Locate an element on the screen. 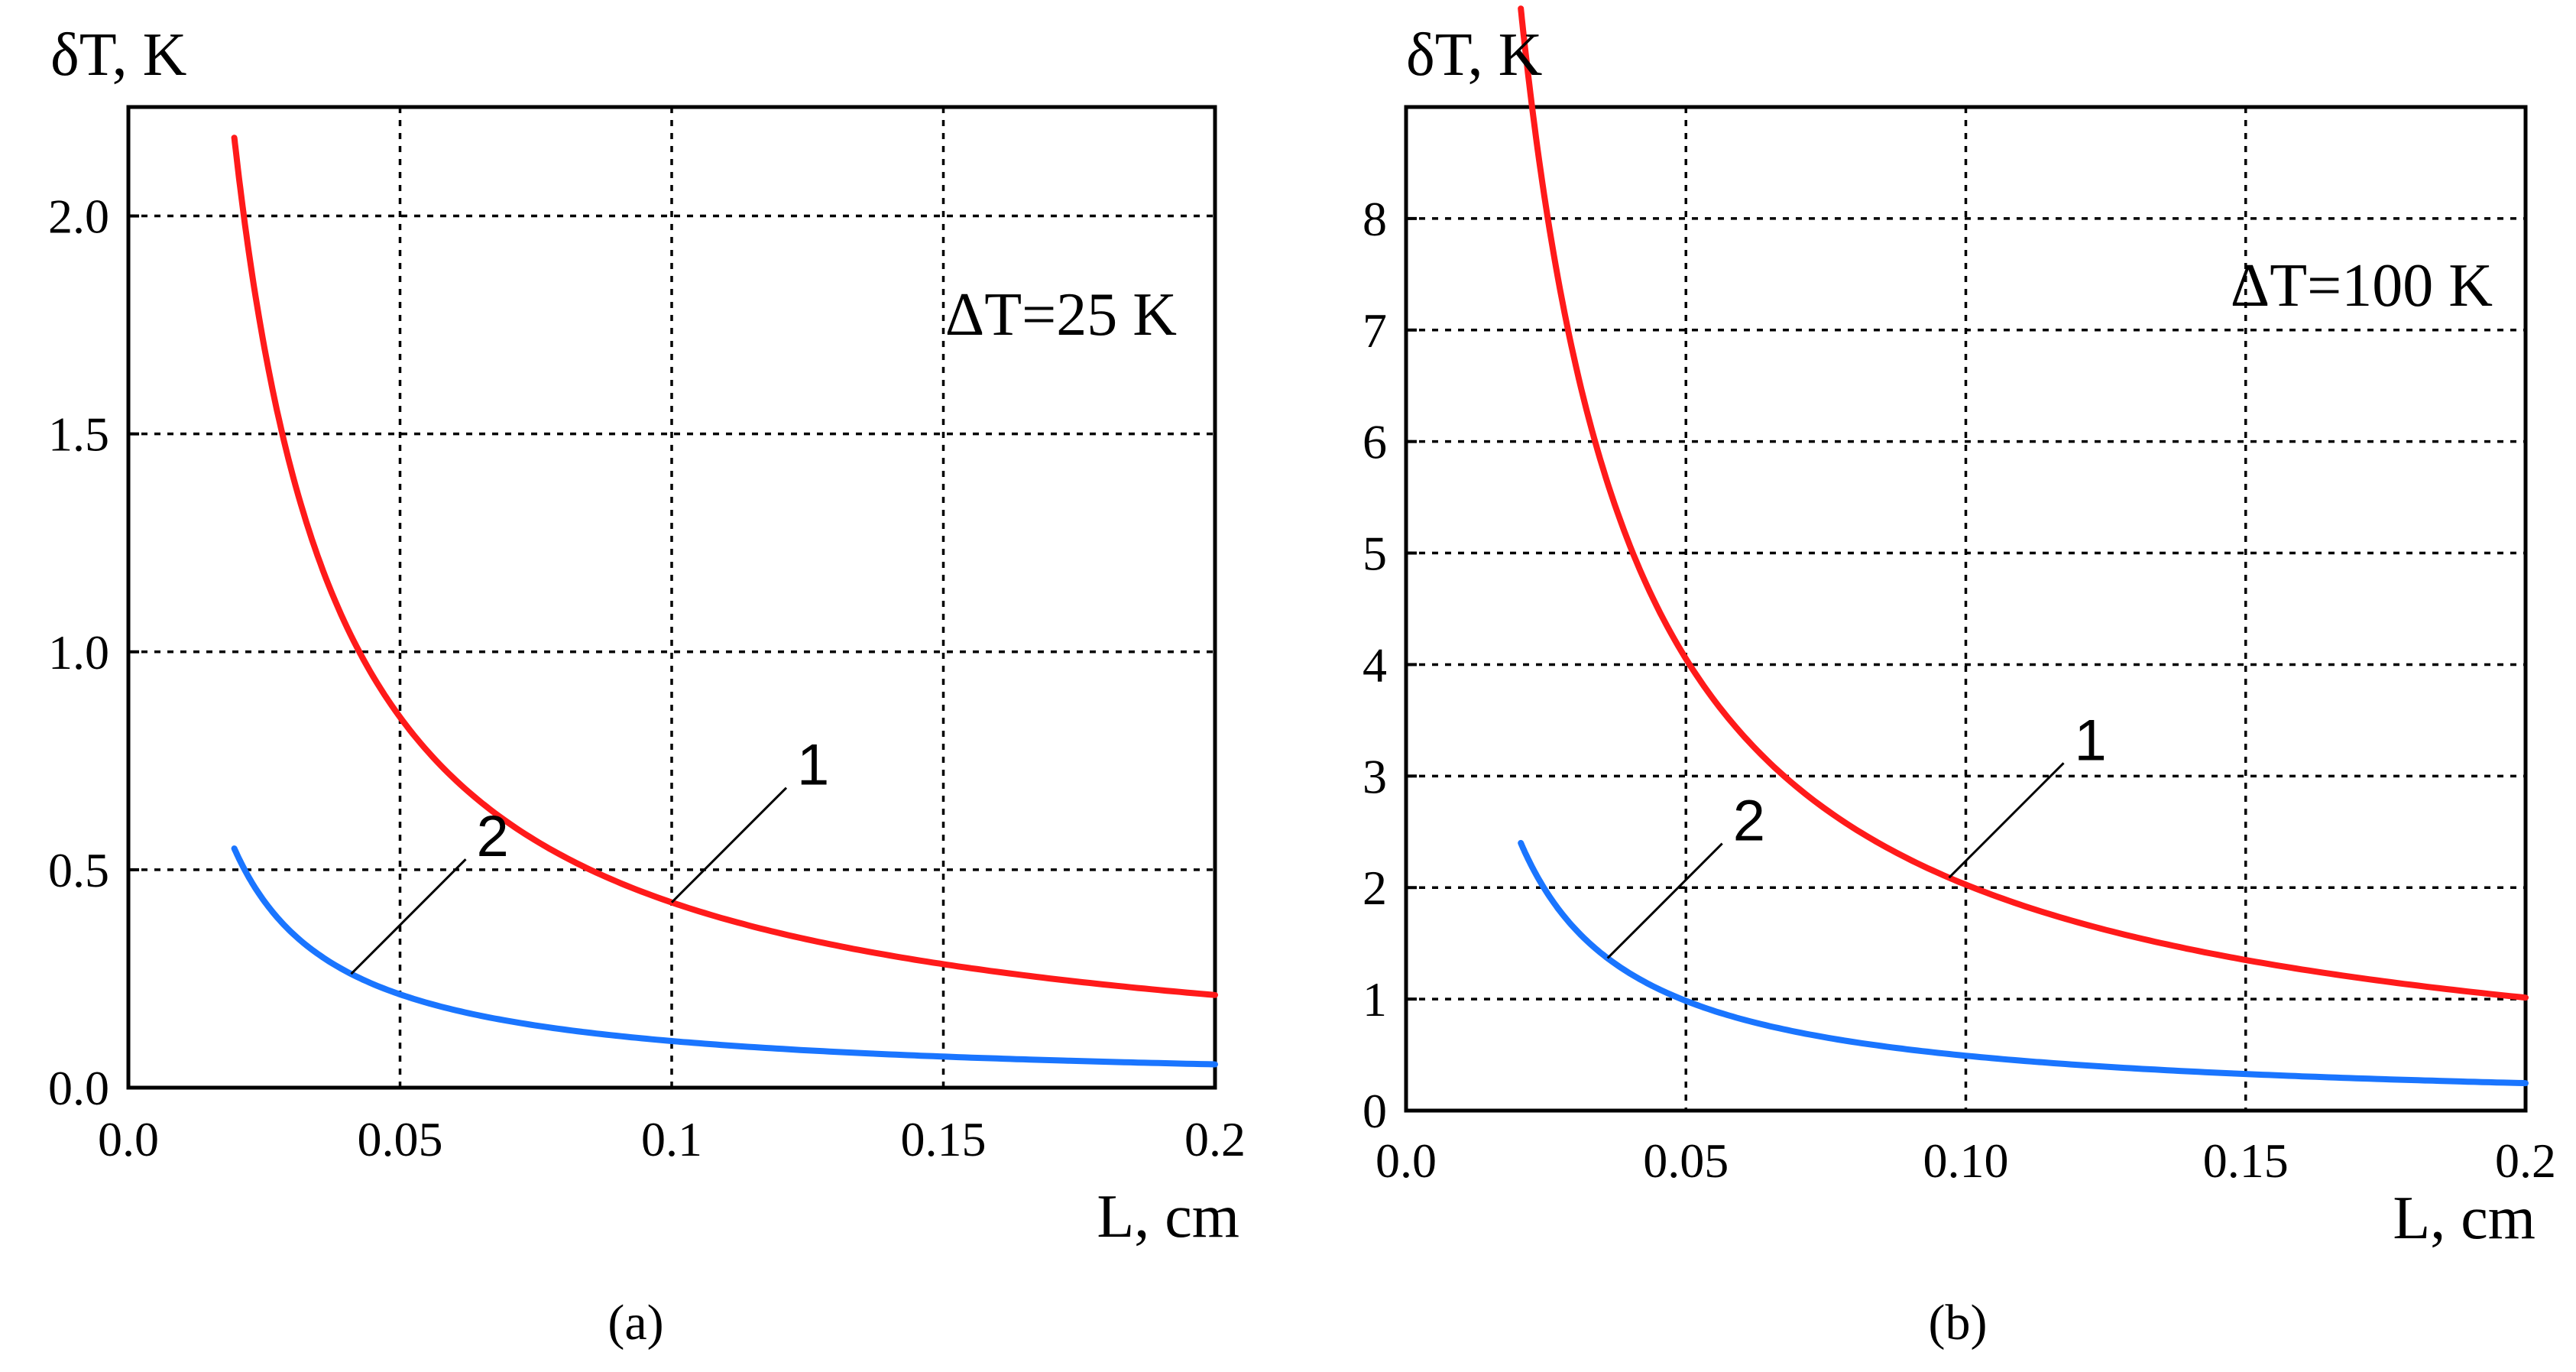 The width and height of the screenshot is (2576, 1372). annotation-delta-t: ΔT=100 K is located at coordinates (2362, 285).